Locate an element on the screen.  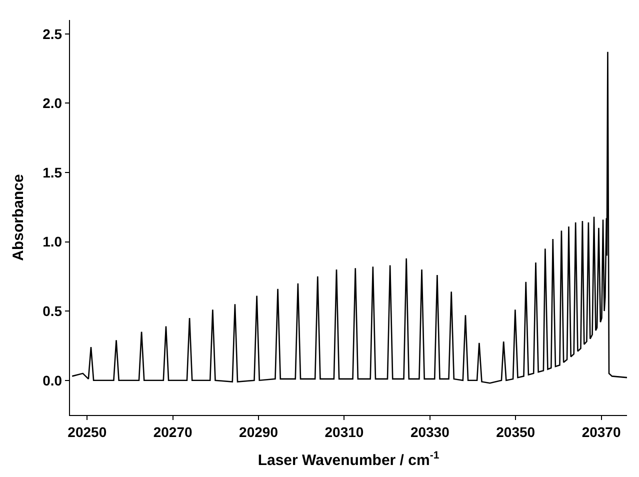
y-tick-label: 1.0 is located at coordinates (52, 242).